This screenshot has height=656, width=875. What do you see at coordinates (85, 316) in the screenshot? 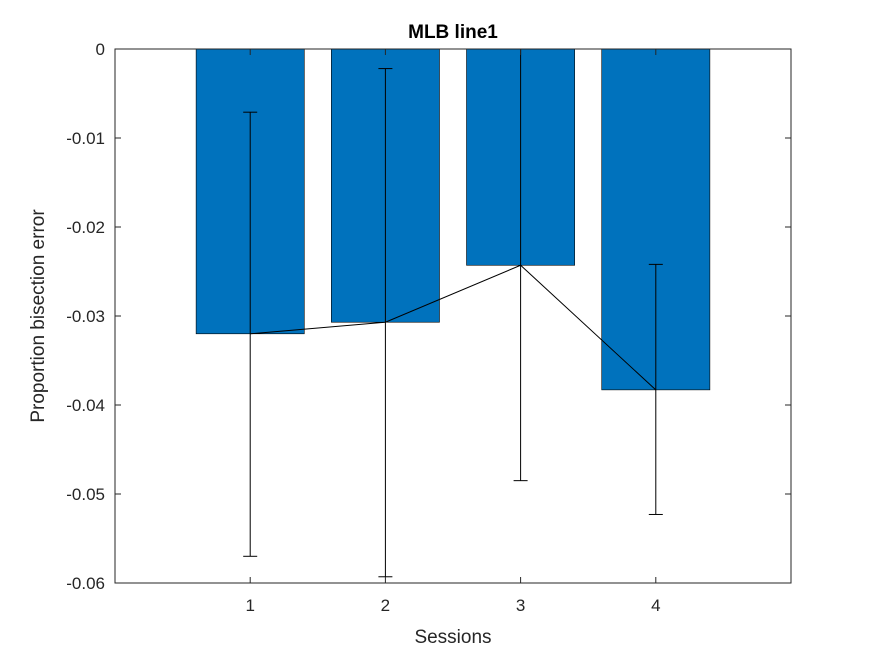
I see `y-tick-label: -0.03` at bounding box center [85, 316].